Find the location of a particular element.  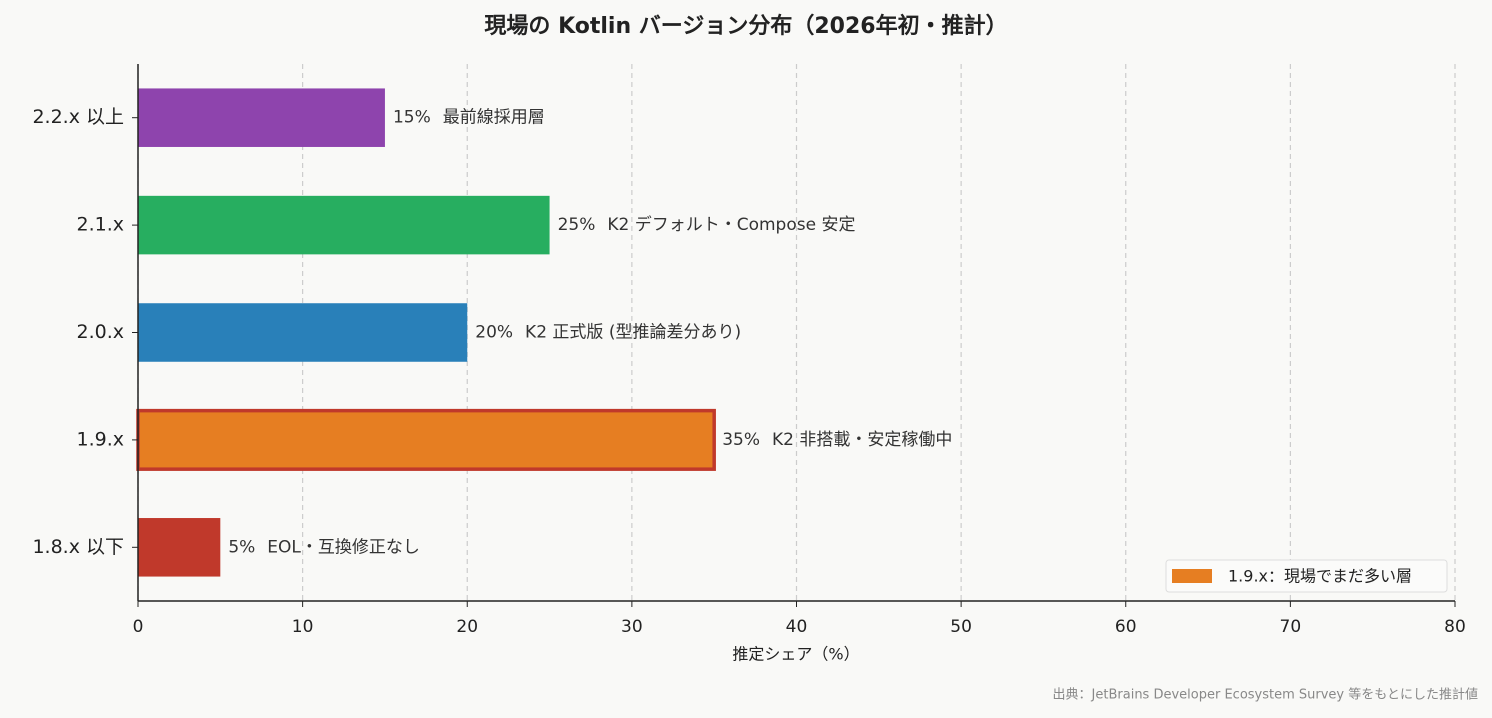

x-tick-label: 40 is located at coordinates (797, 627).